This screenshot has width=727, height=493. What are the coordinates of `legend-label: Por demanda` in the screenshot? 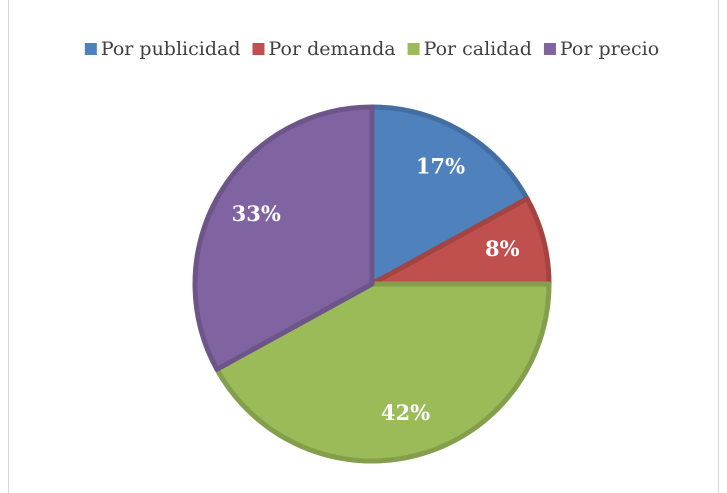 It's located at (332, 49).